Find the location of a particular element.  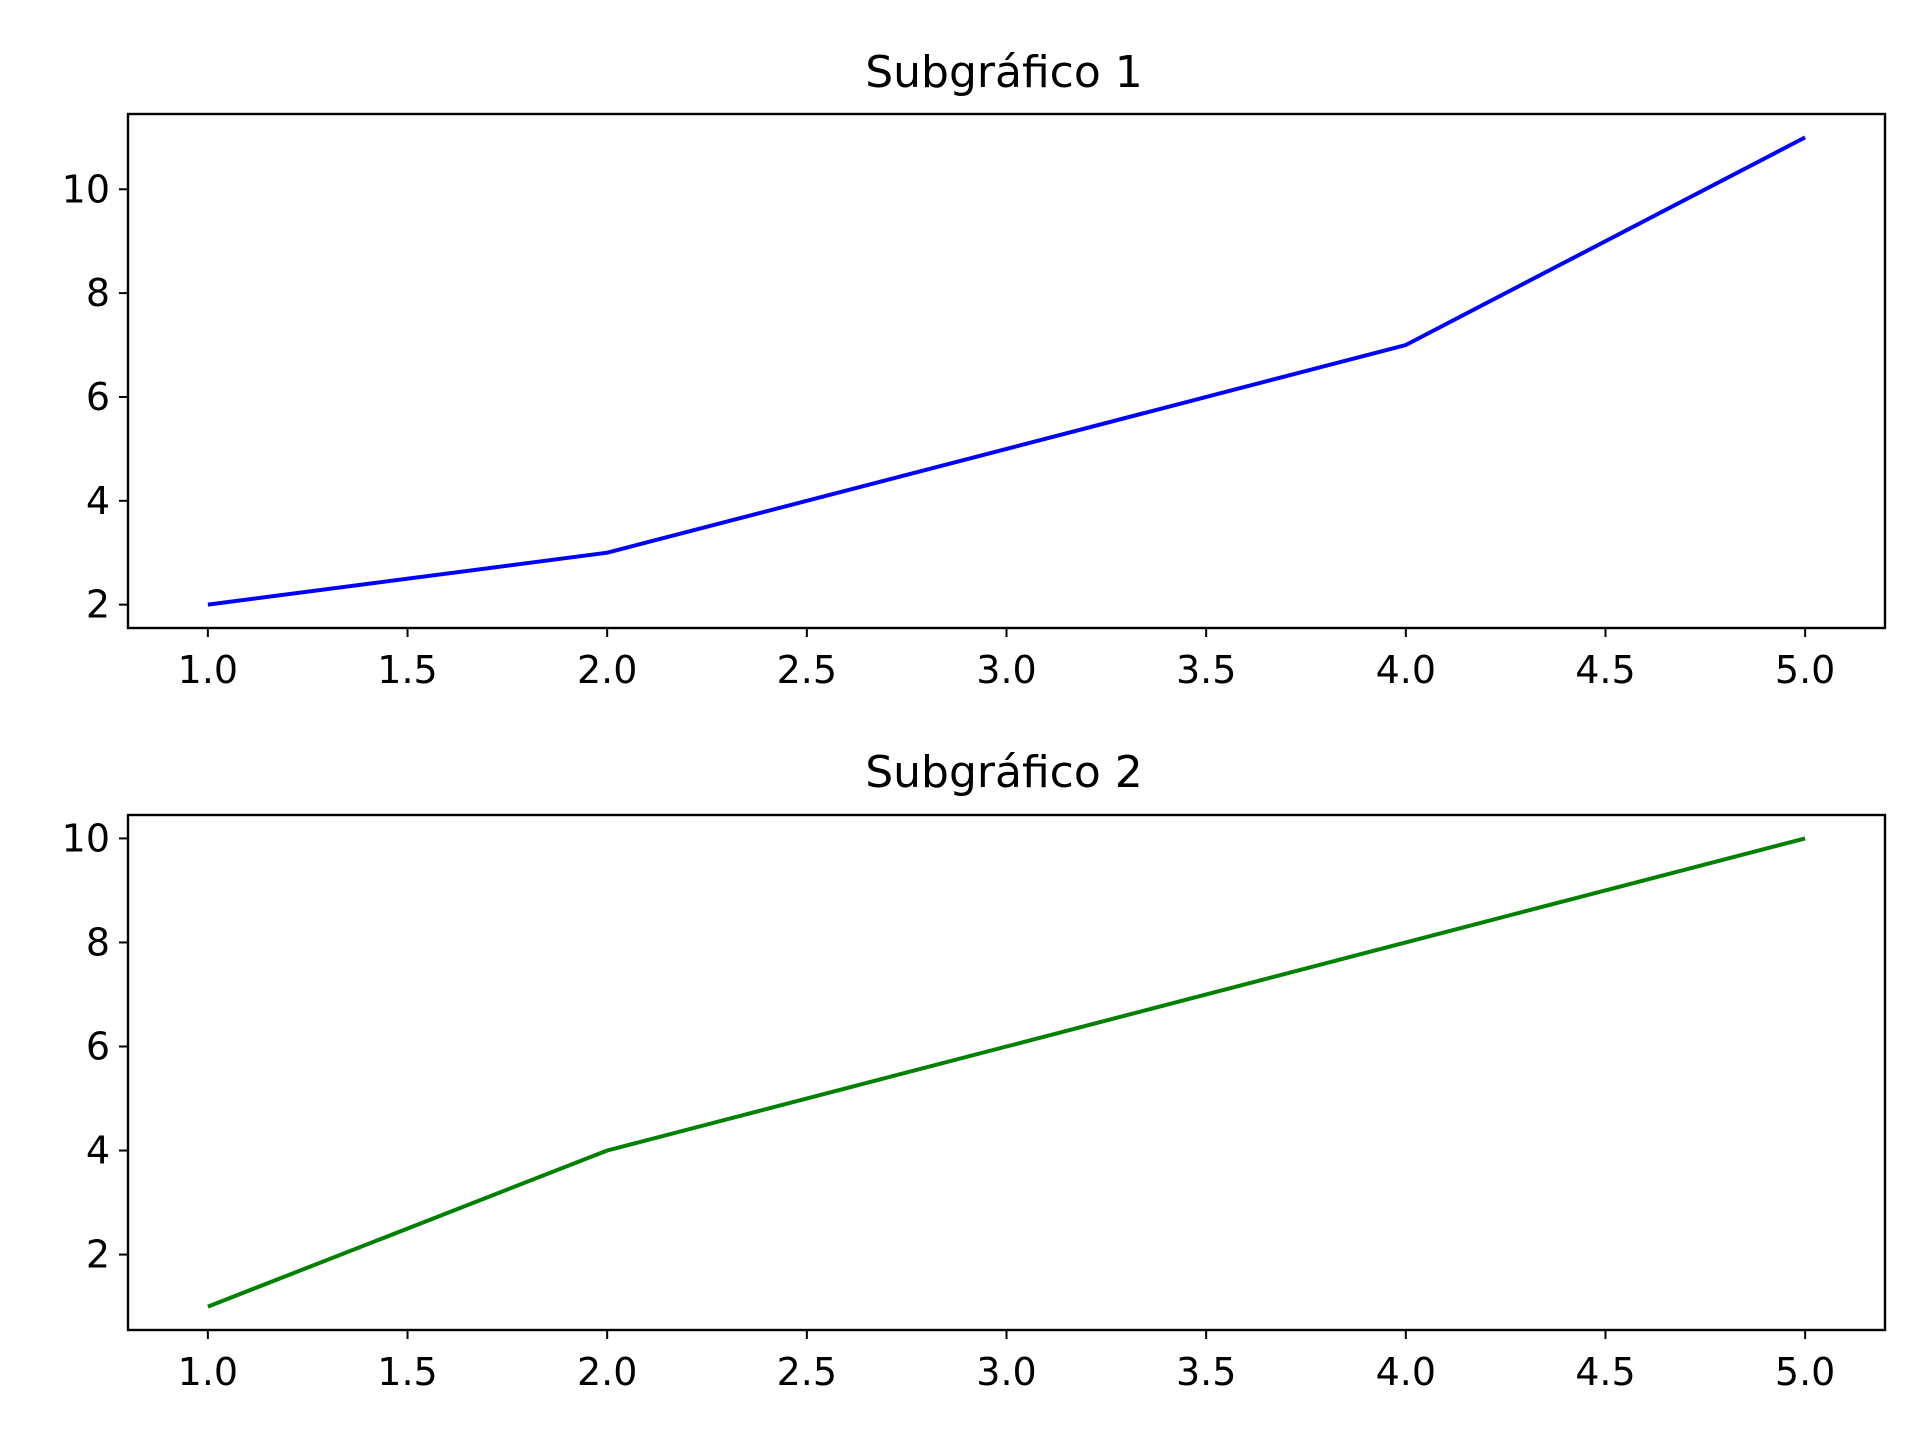

subplot-2-x-ticks: 1.0 1.5 2.0 2.5 3.0 3.5 4.0 4.5 5.0 is located at coordinates (1006, 1362).